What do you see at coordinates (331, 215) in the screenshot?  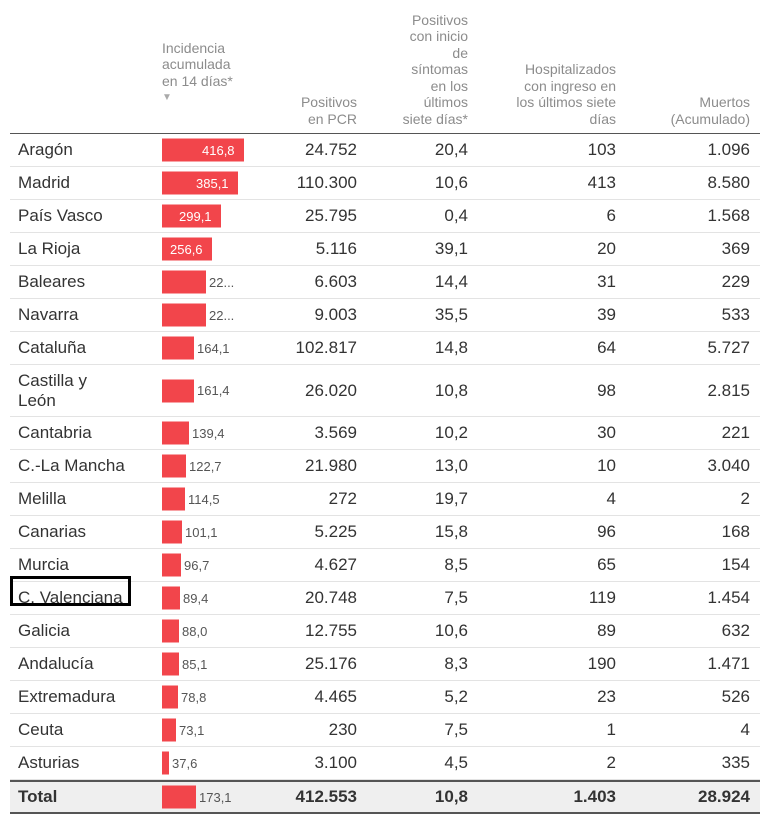 I see `positivos-pcr-value: 25.795` at bounding box center [331, 215].